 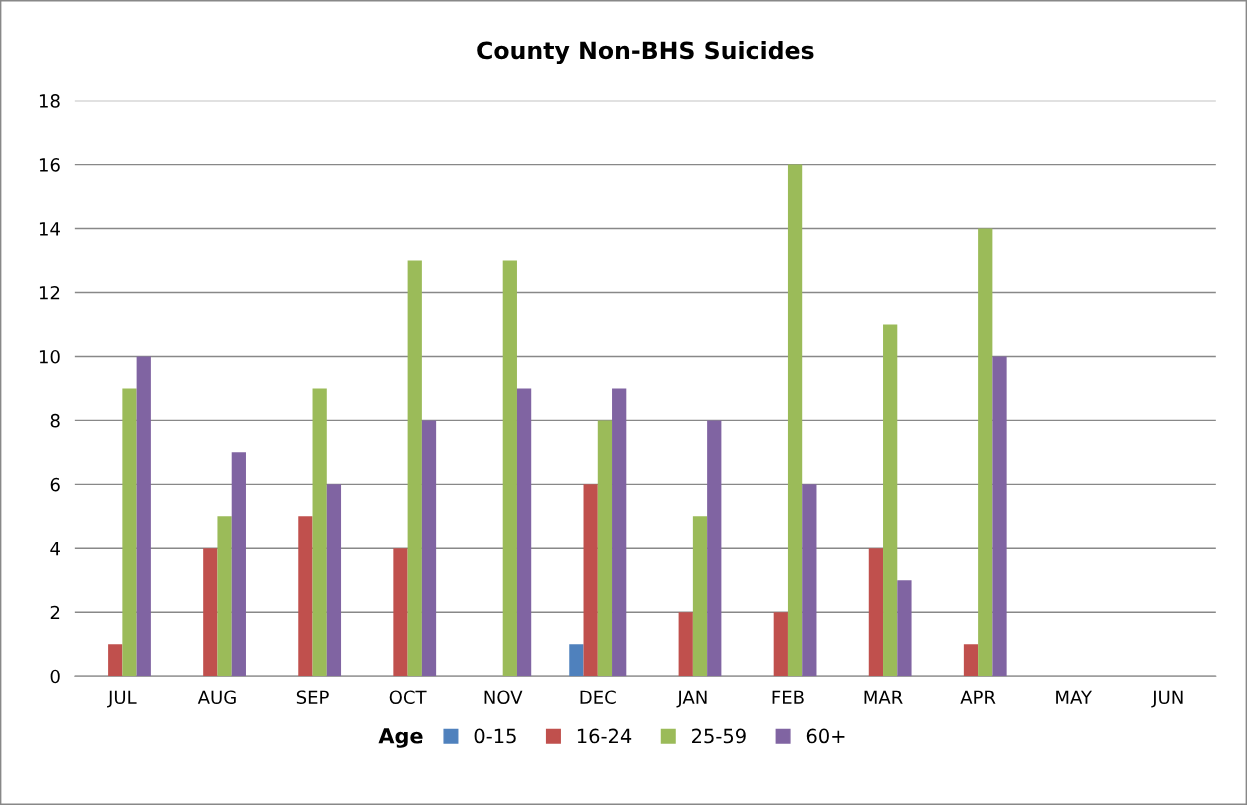 I want to click on x-tick-label: MAR, so click(x=883, y=697).